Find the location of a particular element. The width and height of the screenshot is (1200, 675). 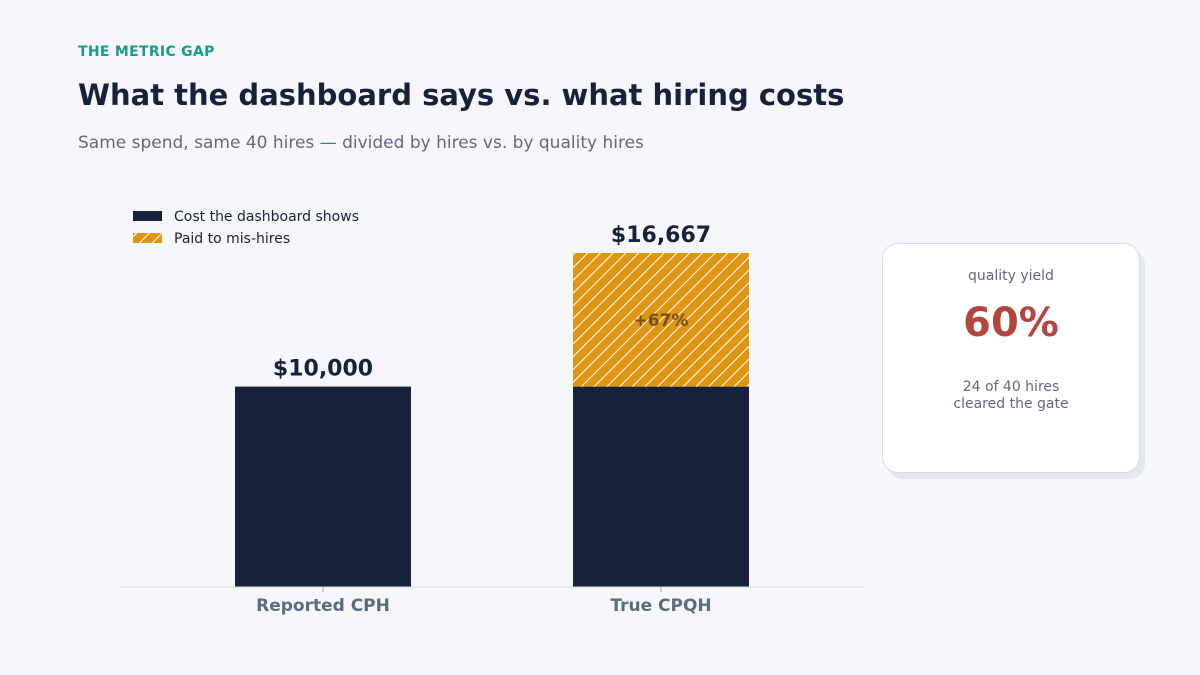

bar-total-label-2: $16,667 is located at coordinates (661, 235).